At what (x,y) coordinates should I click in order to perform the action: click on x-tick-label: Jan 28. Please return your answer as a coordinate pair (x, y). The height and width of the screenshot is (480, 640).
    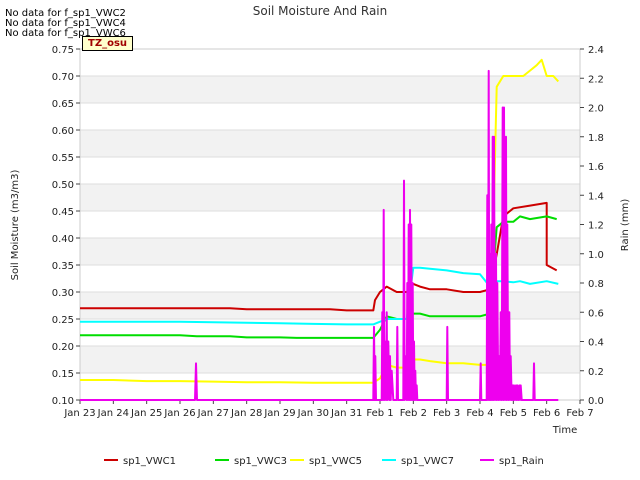
    Looking at the image, I should click on (246, 413).